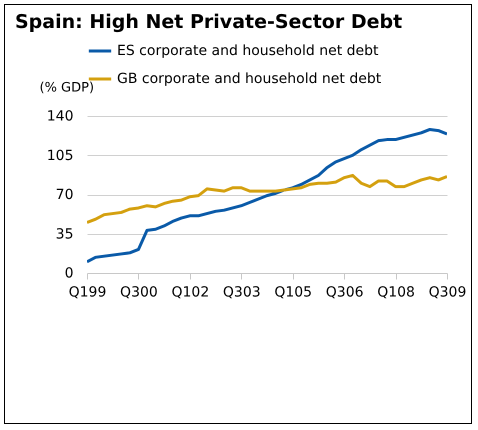 This screenshot has width=478, height=430. Describe the element at coordinates (60, 156) in the screenshot. I see `y-tick-label: 105` at that location.